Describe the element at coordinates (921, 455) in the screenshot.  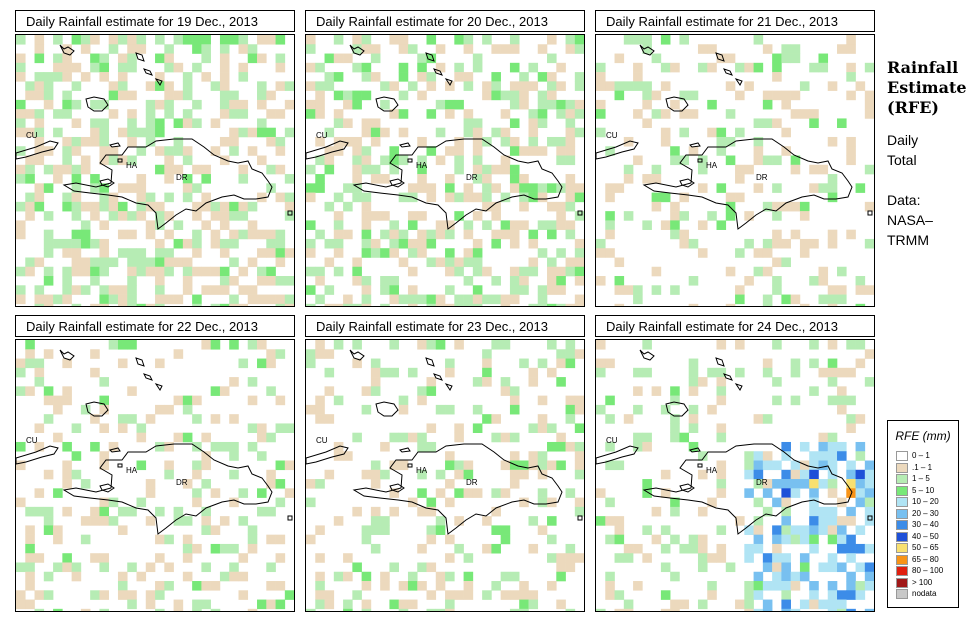
I see `legend-label: 0 – 1` at that location.